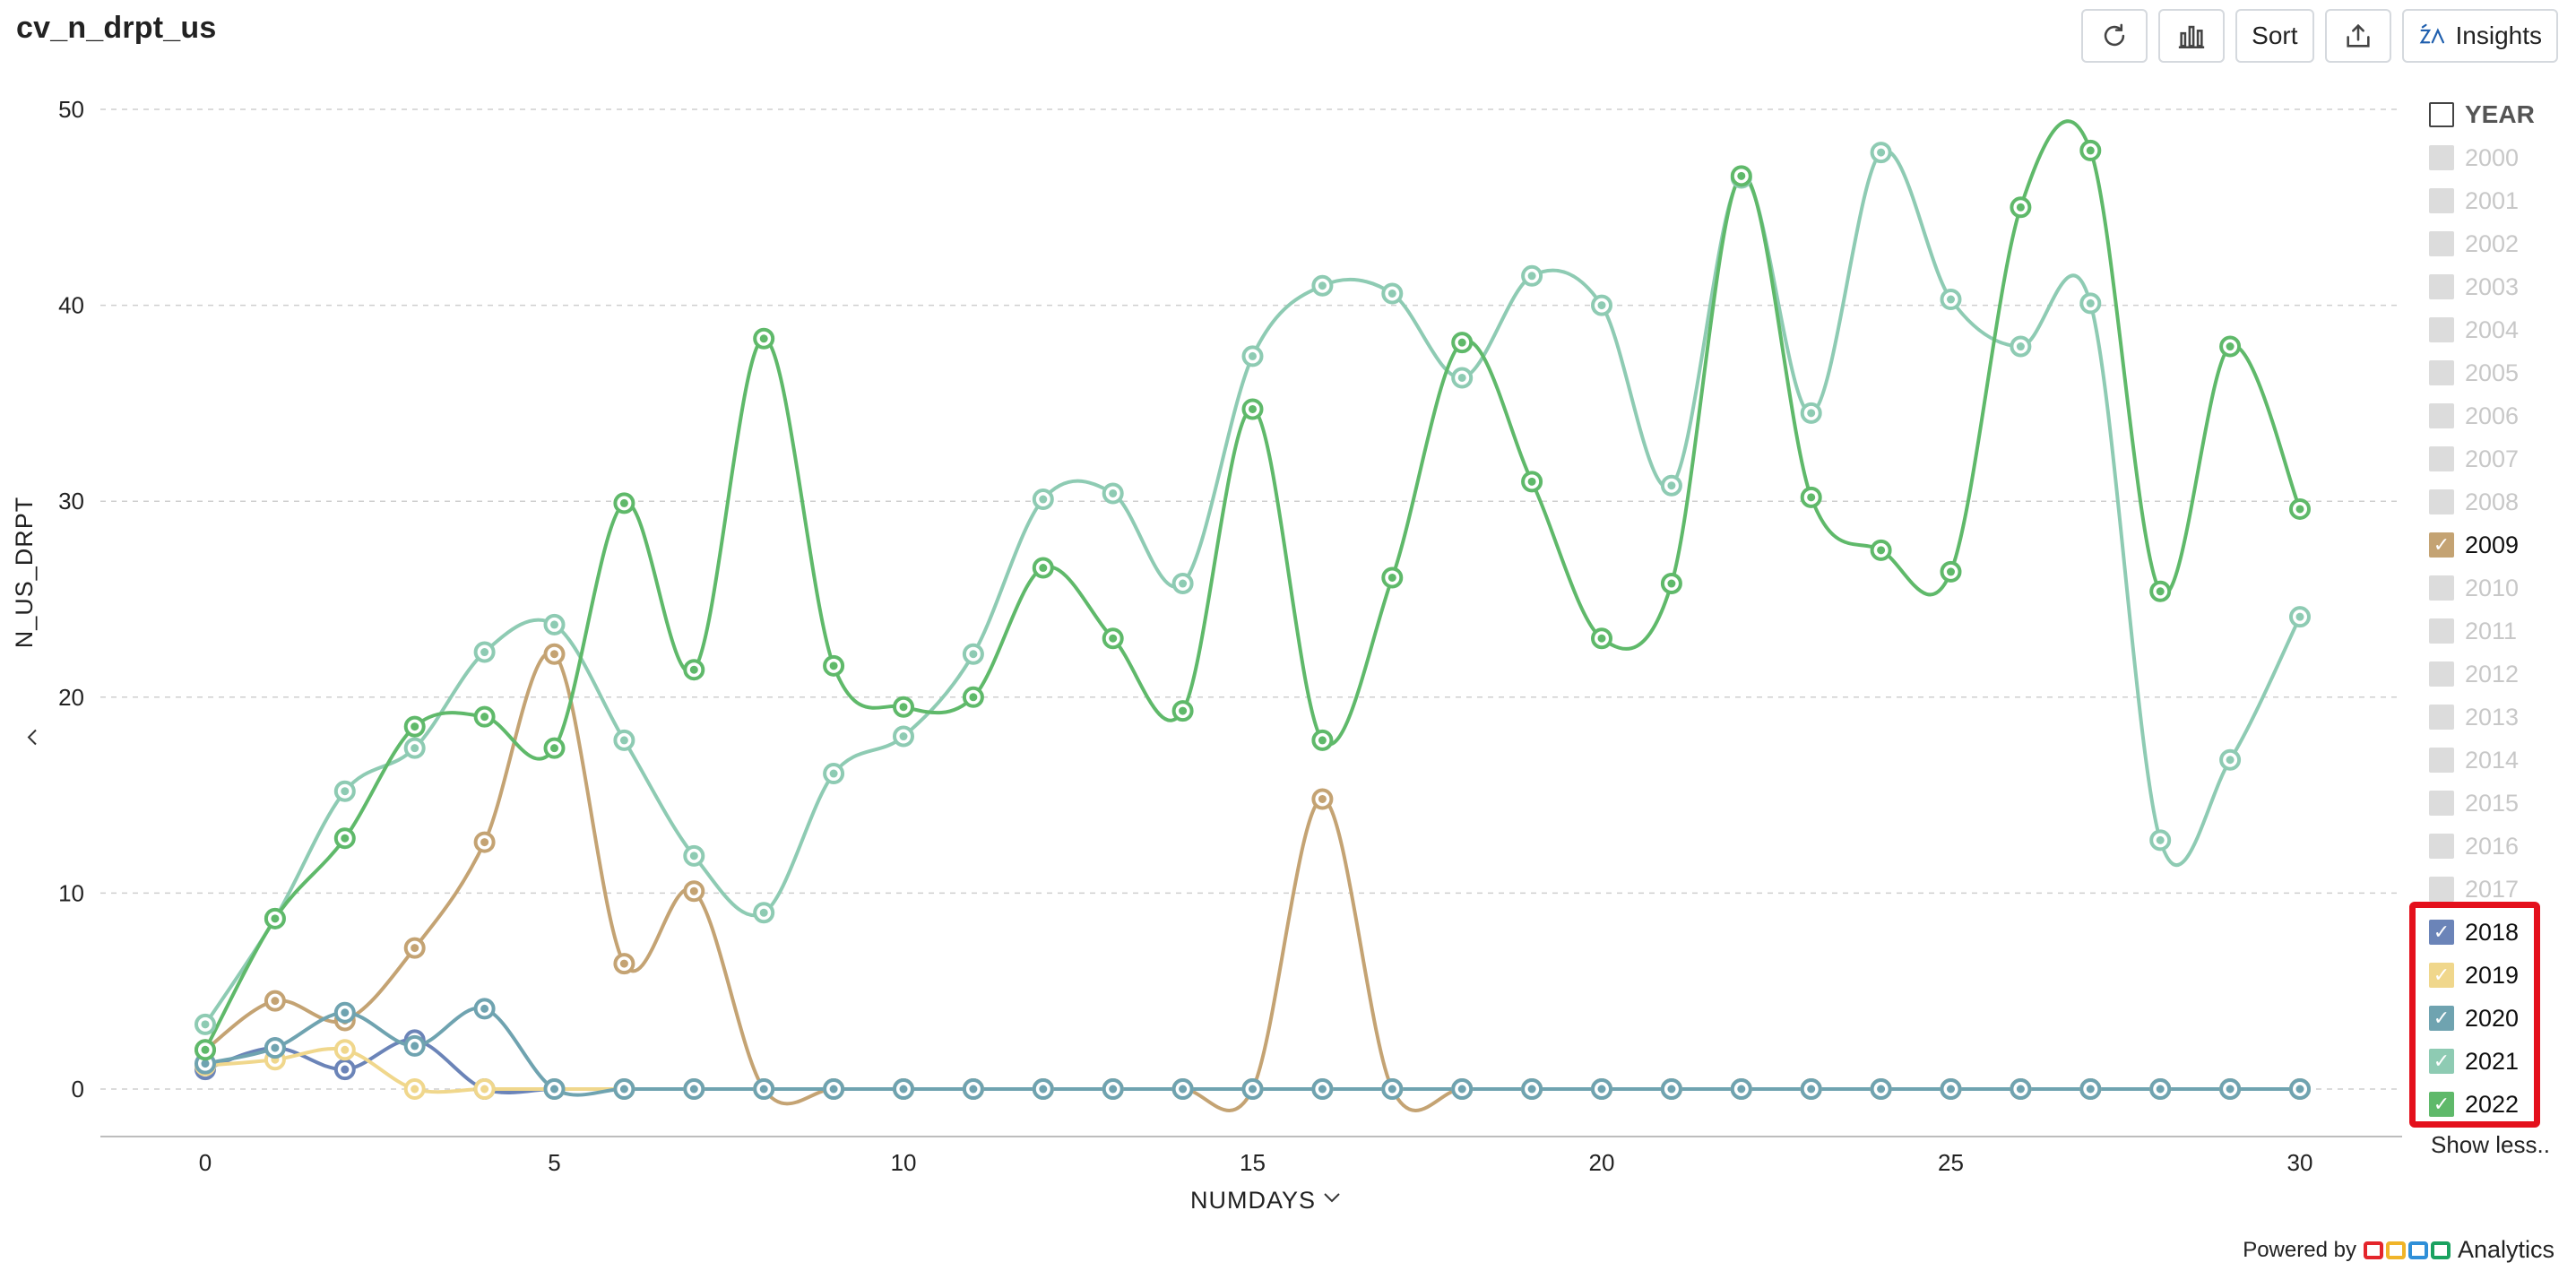 The width and height of the screenshot is (2576, 1271). What do you see at coordinates (2274, 36) in the screenshot?
I see `sort-button: Sort` at bounding box center [2274, 36].